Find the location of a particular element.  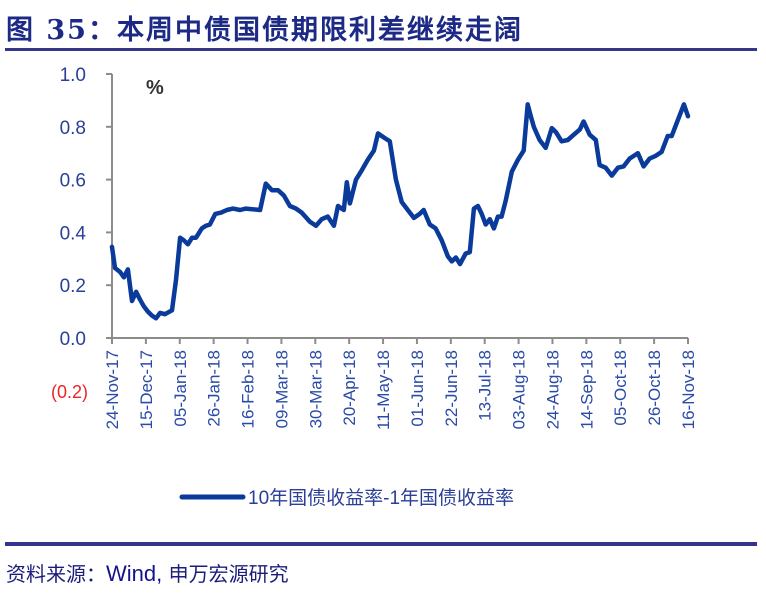

source-wind: Wind, is located at coordinates (134, 573).